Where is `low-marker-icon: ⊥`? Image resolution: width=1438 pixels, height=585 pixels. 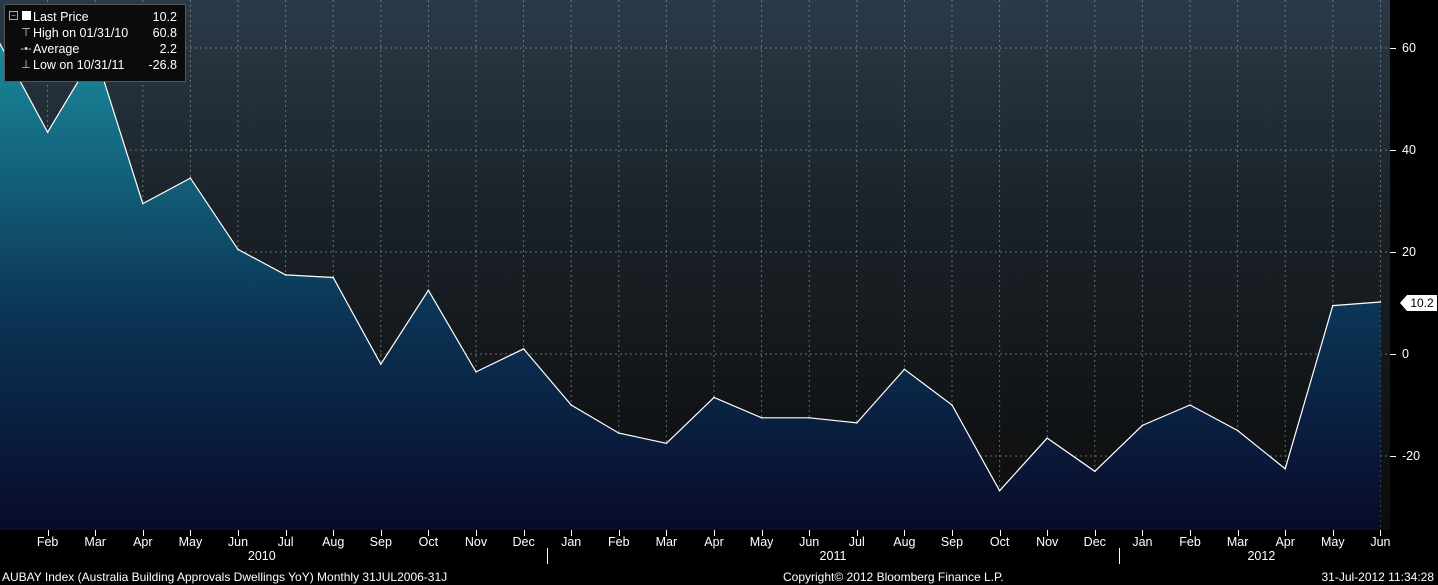
low-marker-icon: ⊥ is located at coordinates (26, 65).